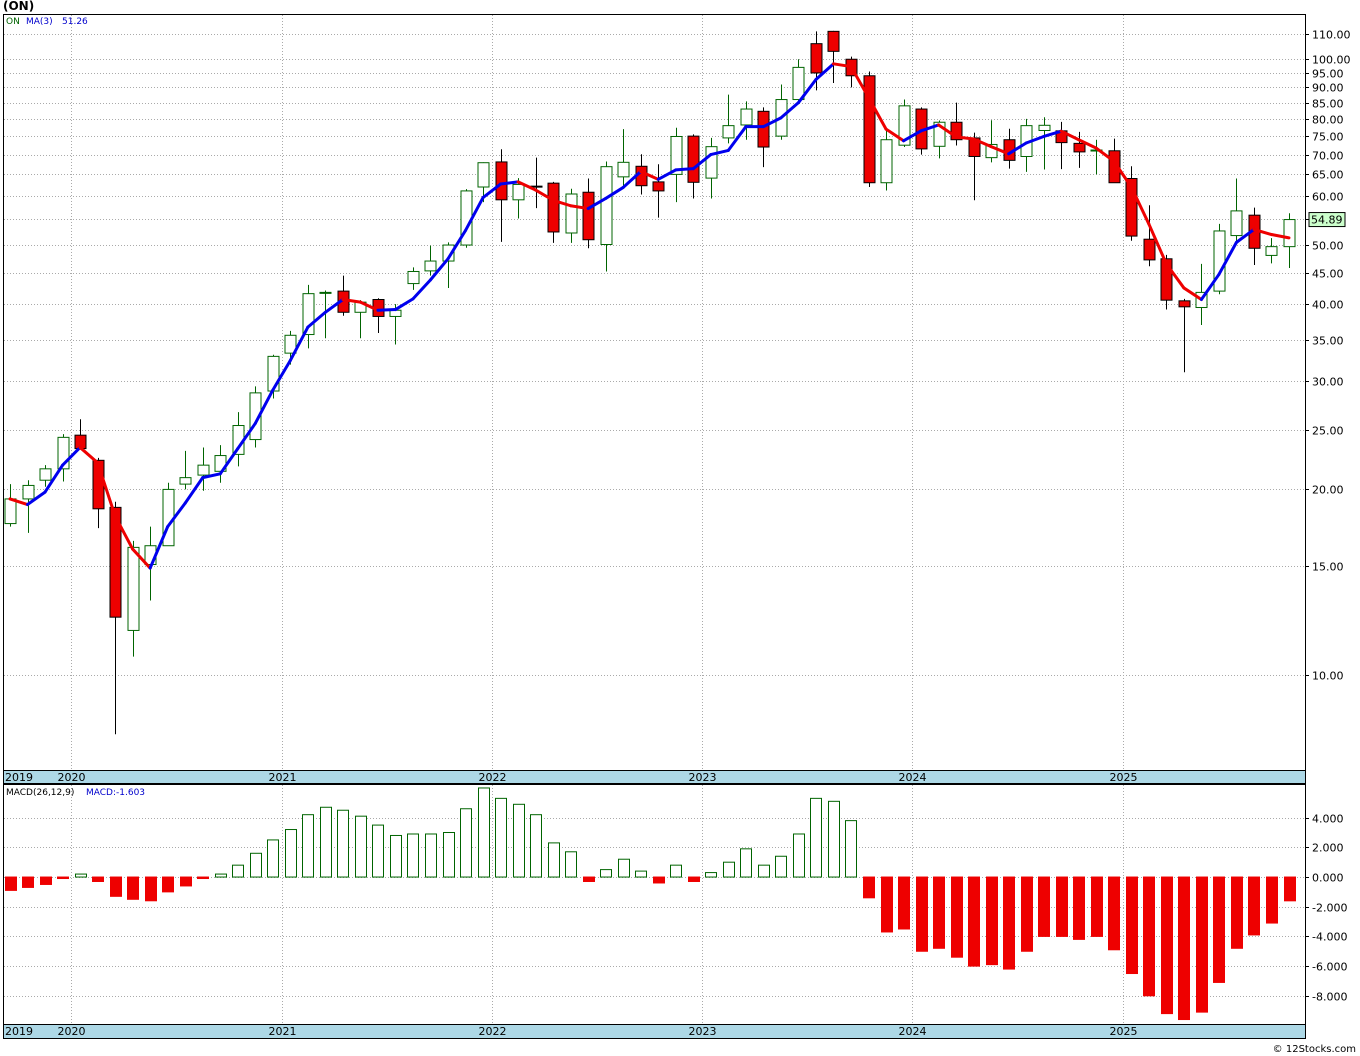 This screenshot has width=1360, height=1056. Describe the element at coordinates (1328, 431) in the screenshot. I see `price-axis-label: 25.00` at that location.